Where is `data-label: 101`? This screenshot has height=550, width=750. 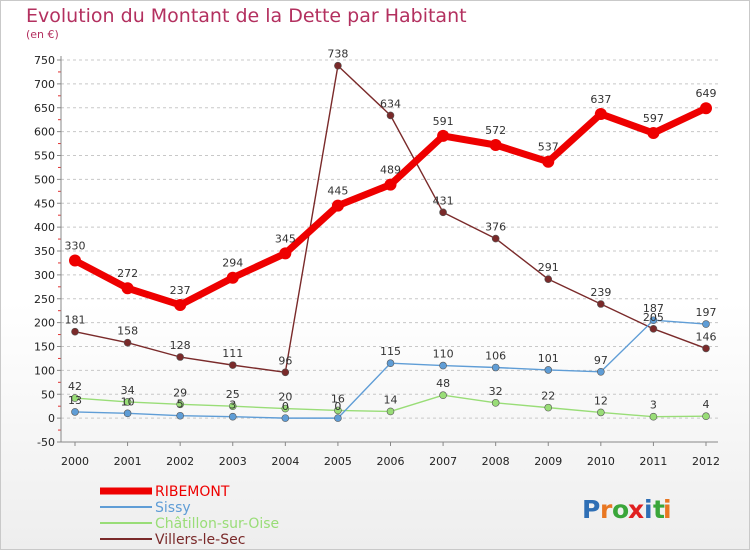
data-label: 101 is located at coordinates (548, 358).